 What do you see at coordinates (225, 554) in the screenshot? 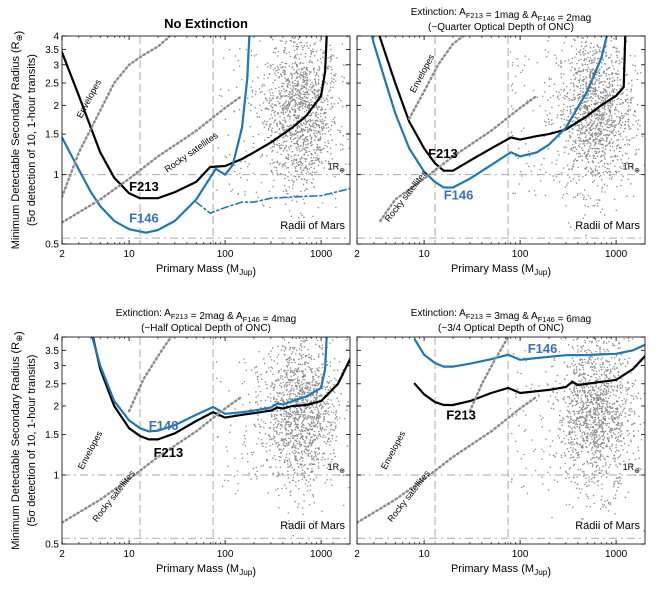
I see `x-tick-label: 100` at bounding box center [225, 554].